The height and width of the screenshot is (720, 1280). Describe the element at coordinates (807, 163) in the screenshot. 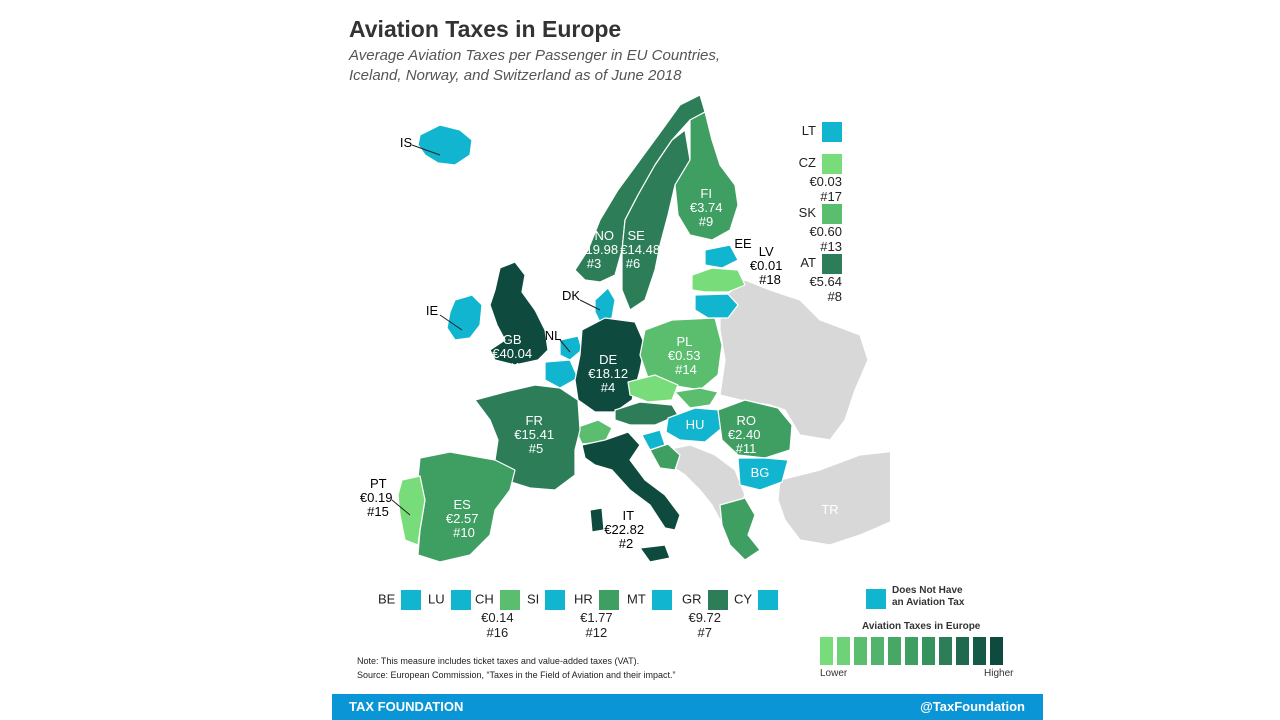

I see `side-legend-cz-code: CZ` at that location.